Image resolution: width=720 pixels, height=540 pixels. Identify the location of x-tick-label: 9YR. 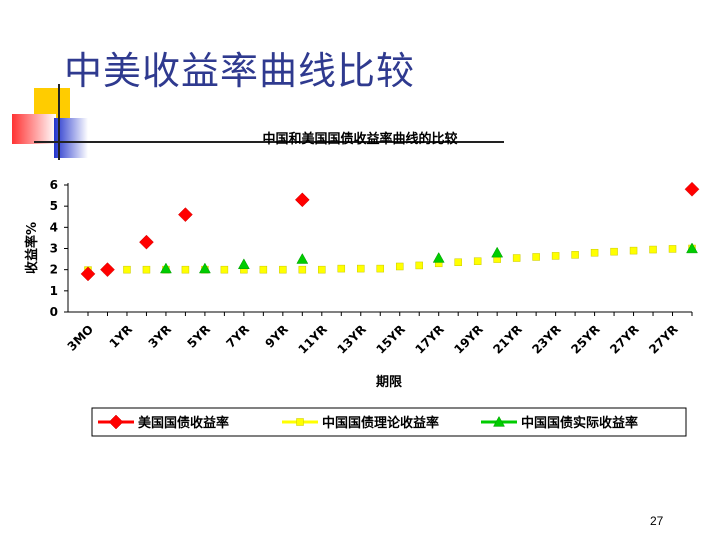
(276, 336).